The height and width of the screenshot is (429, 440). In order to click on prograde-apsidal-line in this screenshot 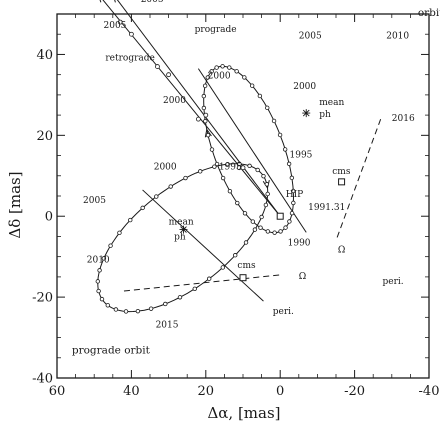, I will do `click(203, 245)`.